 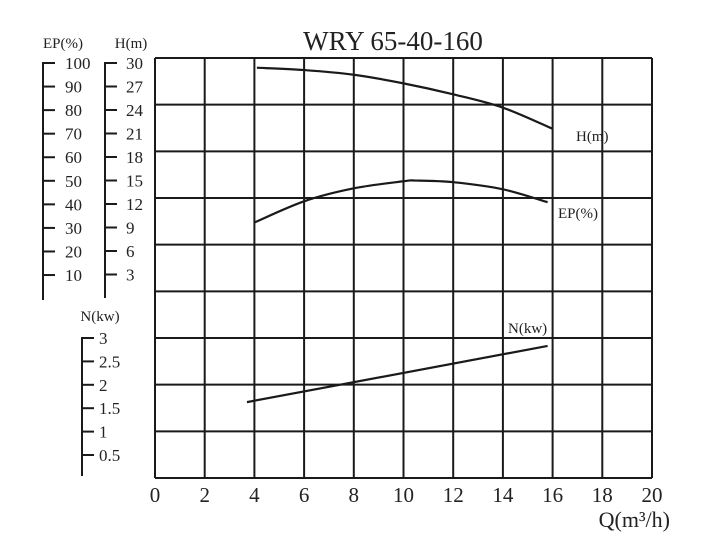 What do you see at coordinates (73, 275) in the screenshot?
I see `ep-tick-label: 10` at bounding box center [73, 275].